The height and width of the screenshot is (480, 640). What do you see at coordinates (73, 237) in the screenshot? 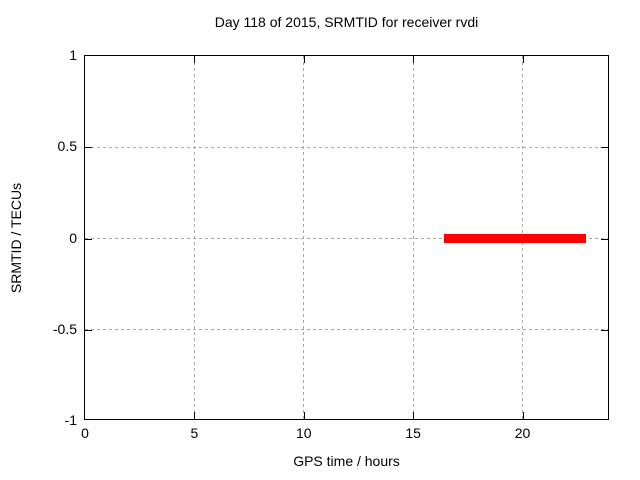
I see `y-tick-label: 0` at bounding box center [73, 237].